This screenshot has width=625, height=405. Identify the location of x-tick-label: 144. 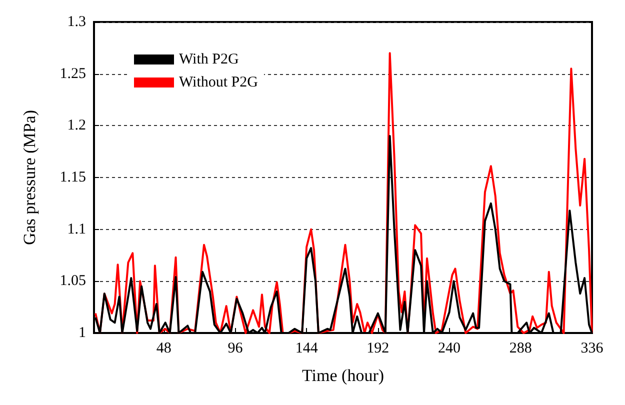
(306, 348).